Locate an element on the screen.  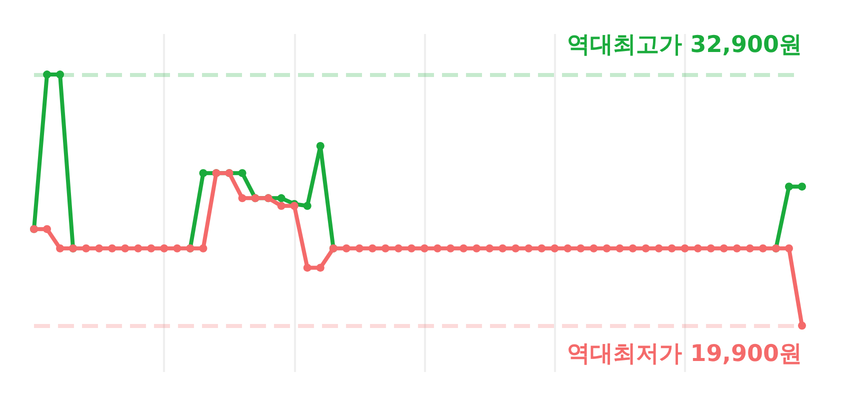
ref-line-label: 역대최저가 19,900원 is located at coordinates (684, 354).